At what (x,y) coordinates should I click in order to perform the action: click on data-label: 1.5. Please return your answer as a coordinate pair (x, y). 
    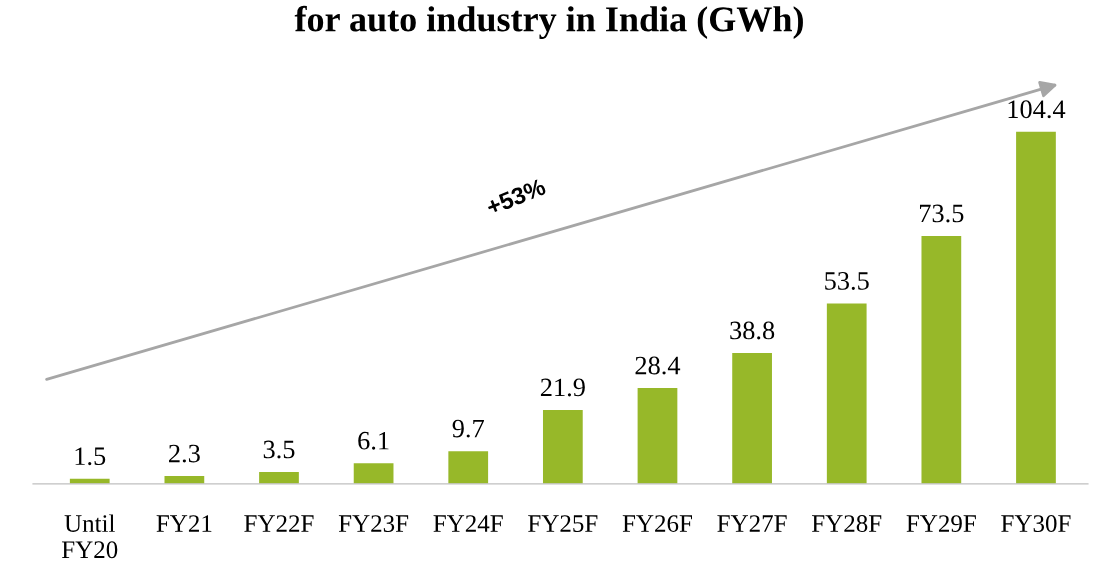
    Looking at the image, I should click on (90, 456).